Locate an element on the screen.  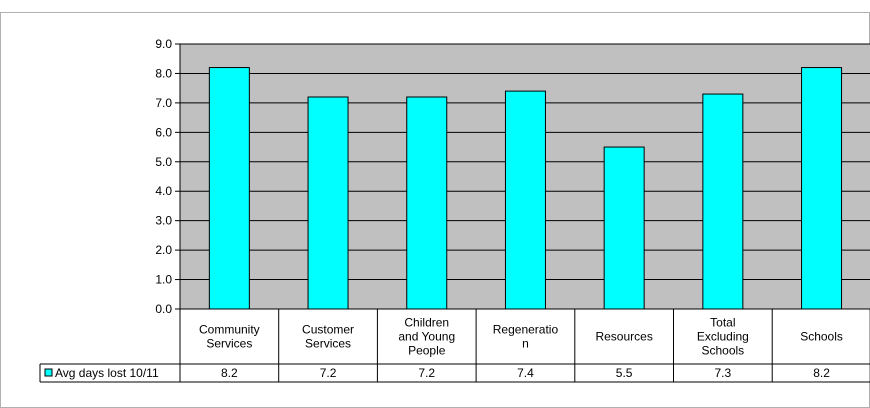
table-value: 5.5 is located at coordinates (624, 373).